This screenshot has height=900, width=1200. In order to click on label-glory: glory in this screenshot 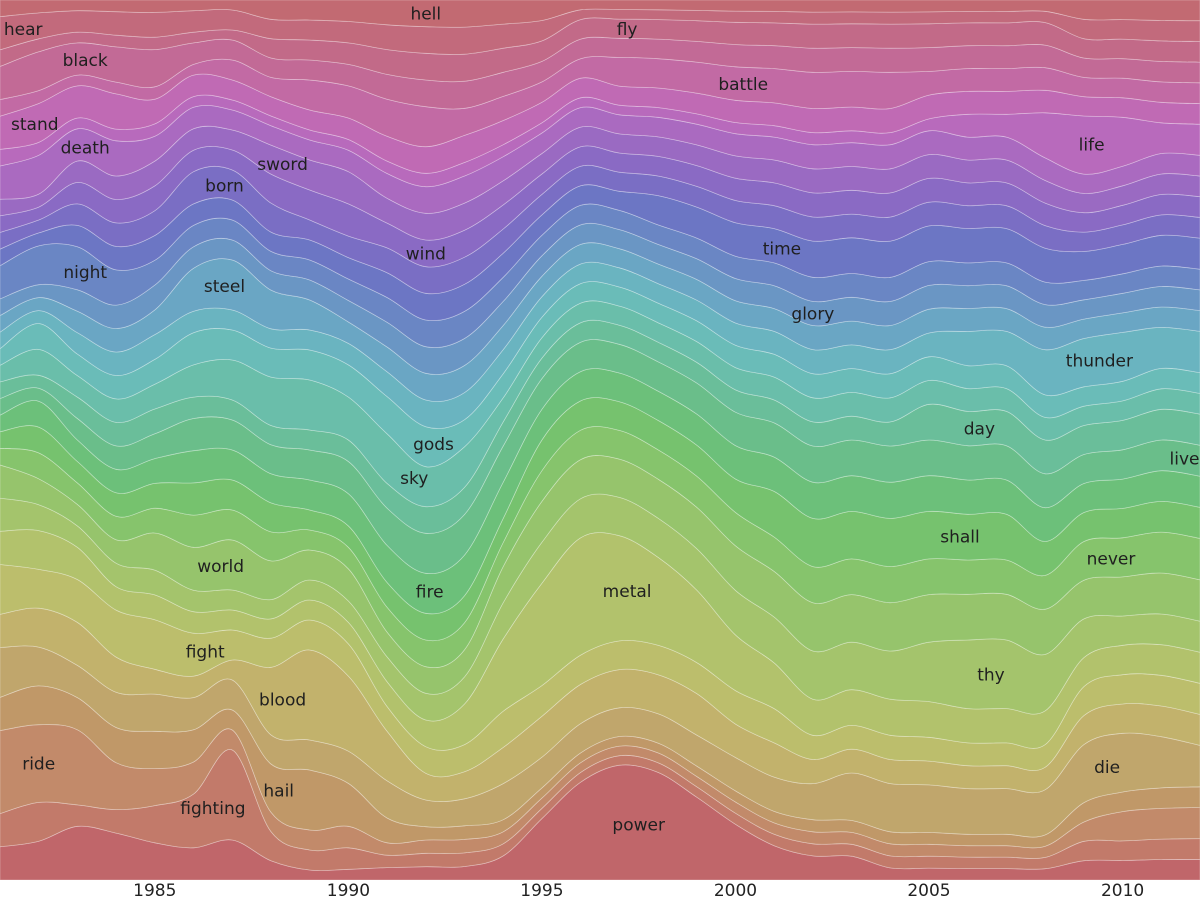, I will do `click(812, 314)`.